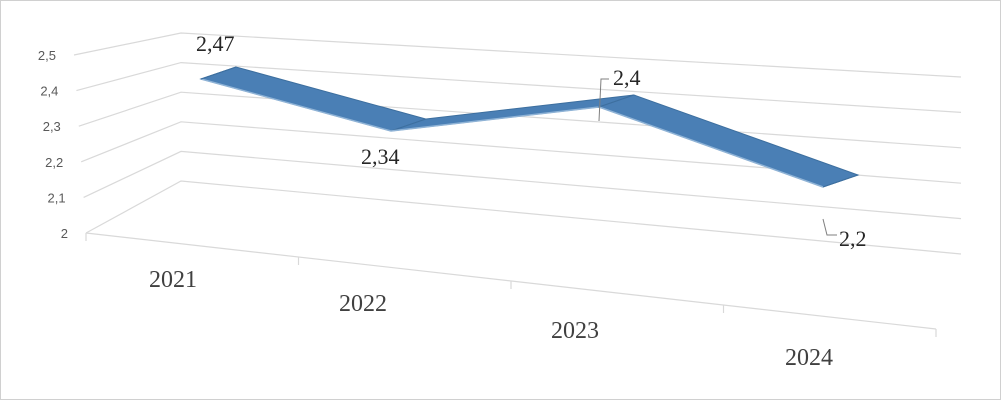  I want to click on x-tick-label: 2022, so click(363, 304).